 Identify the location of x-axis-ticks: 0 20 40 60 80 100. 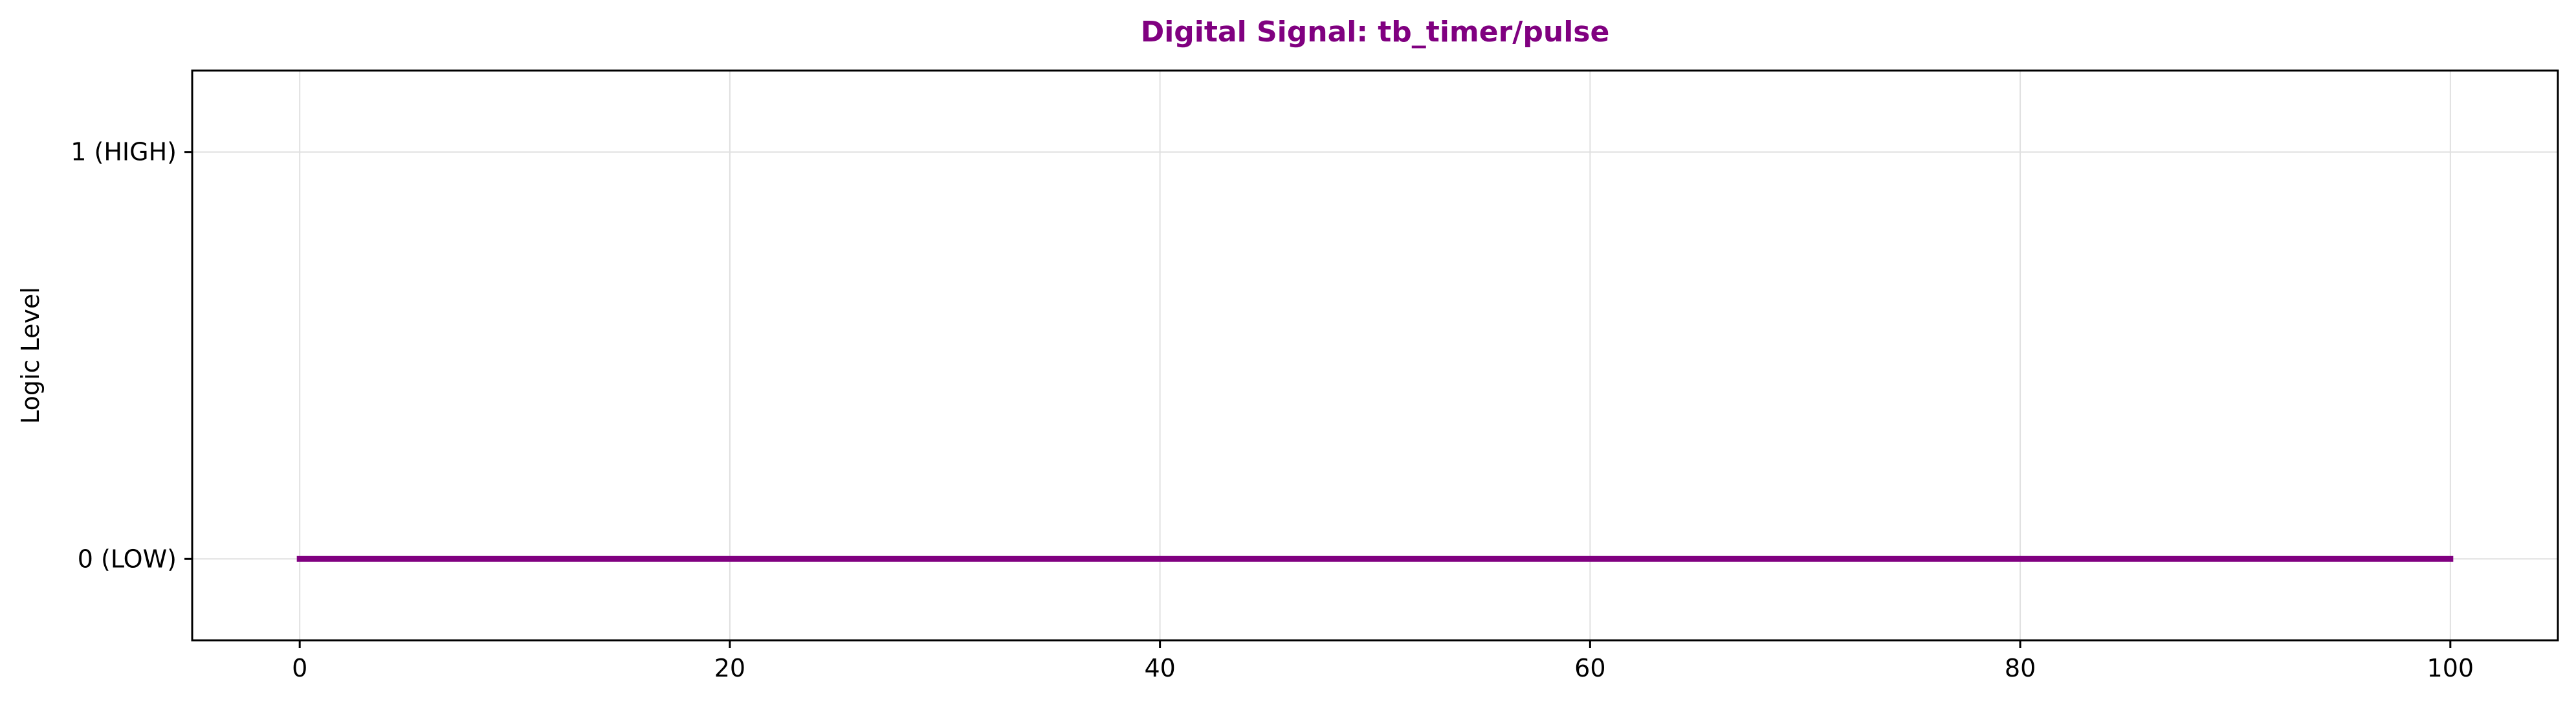
(1383, 661).